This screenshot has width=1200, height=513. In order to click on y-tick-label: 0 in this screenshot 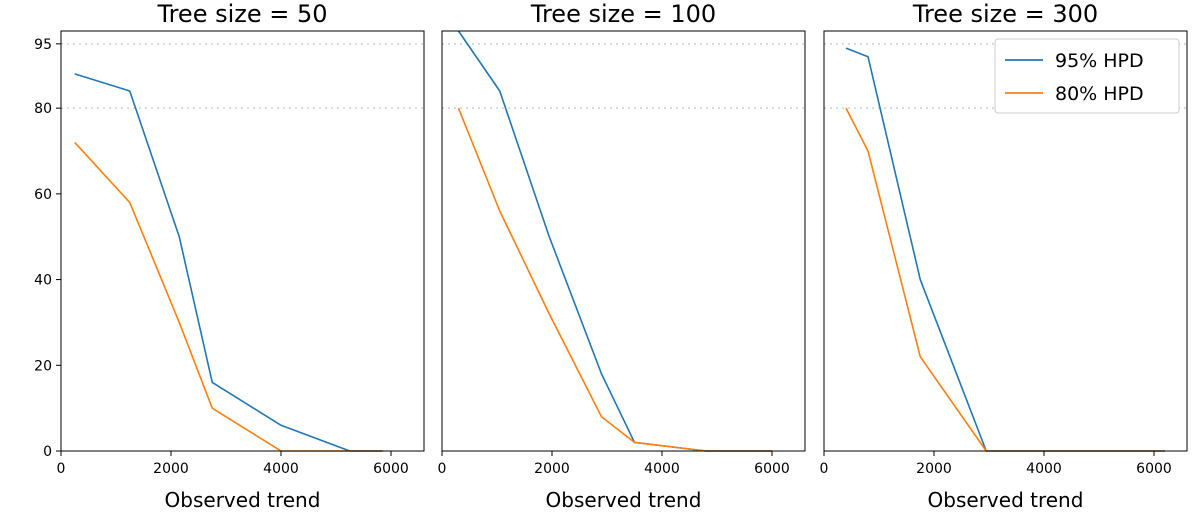, I will do `click(47, 452)`.